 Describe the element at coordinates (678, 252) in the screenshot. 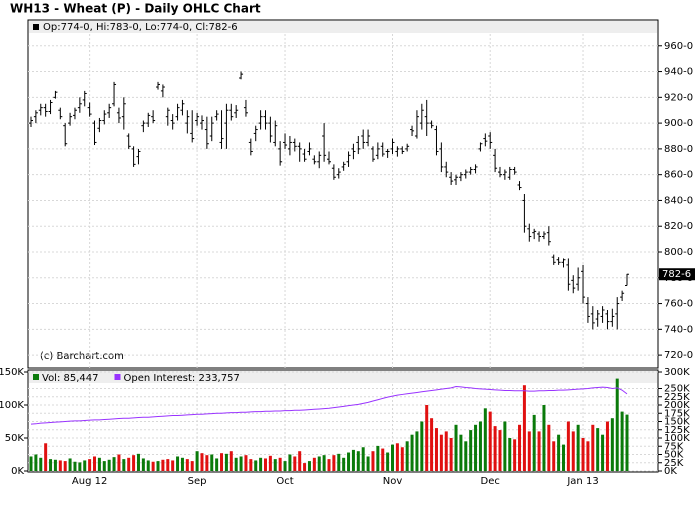

I see `y-tick-label: 800-0` at that location.